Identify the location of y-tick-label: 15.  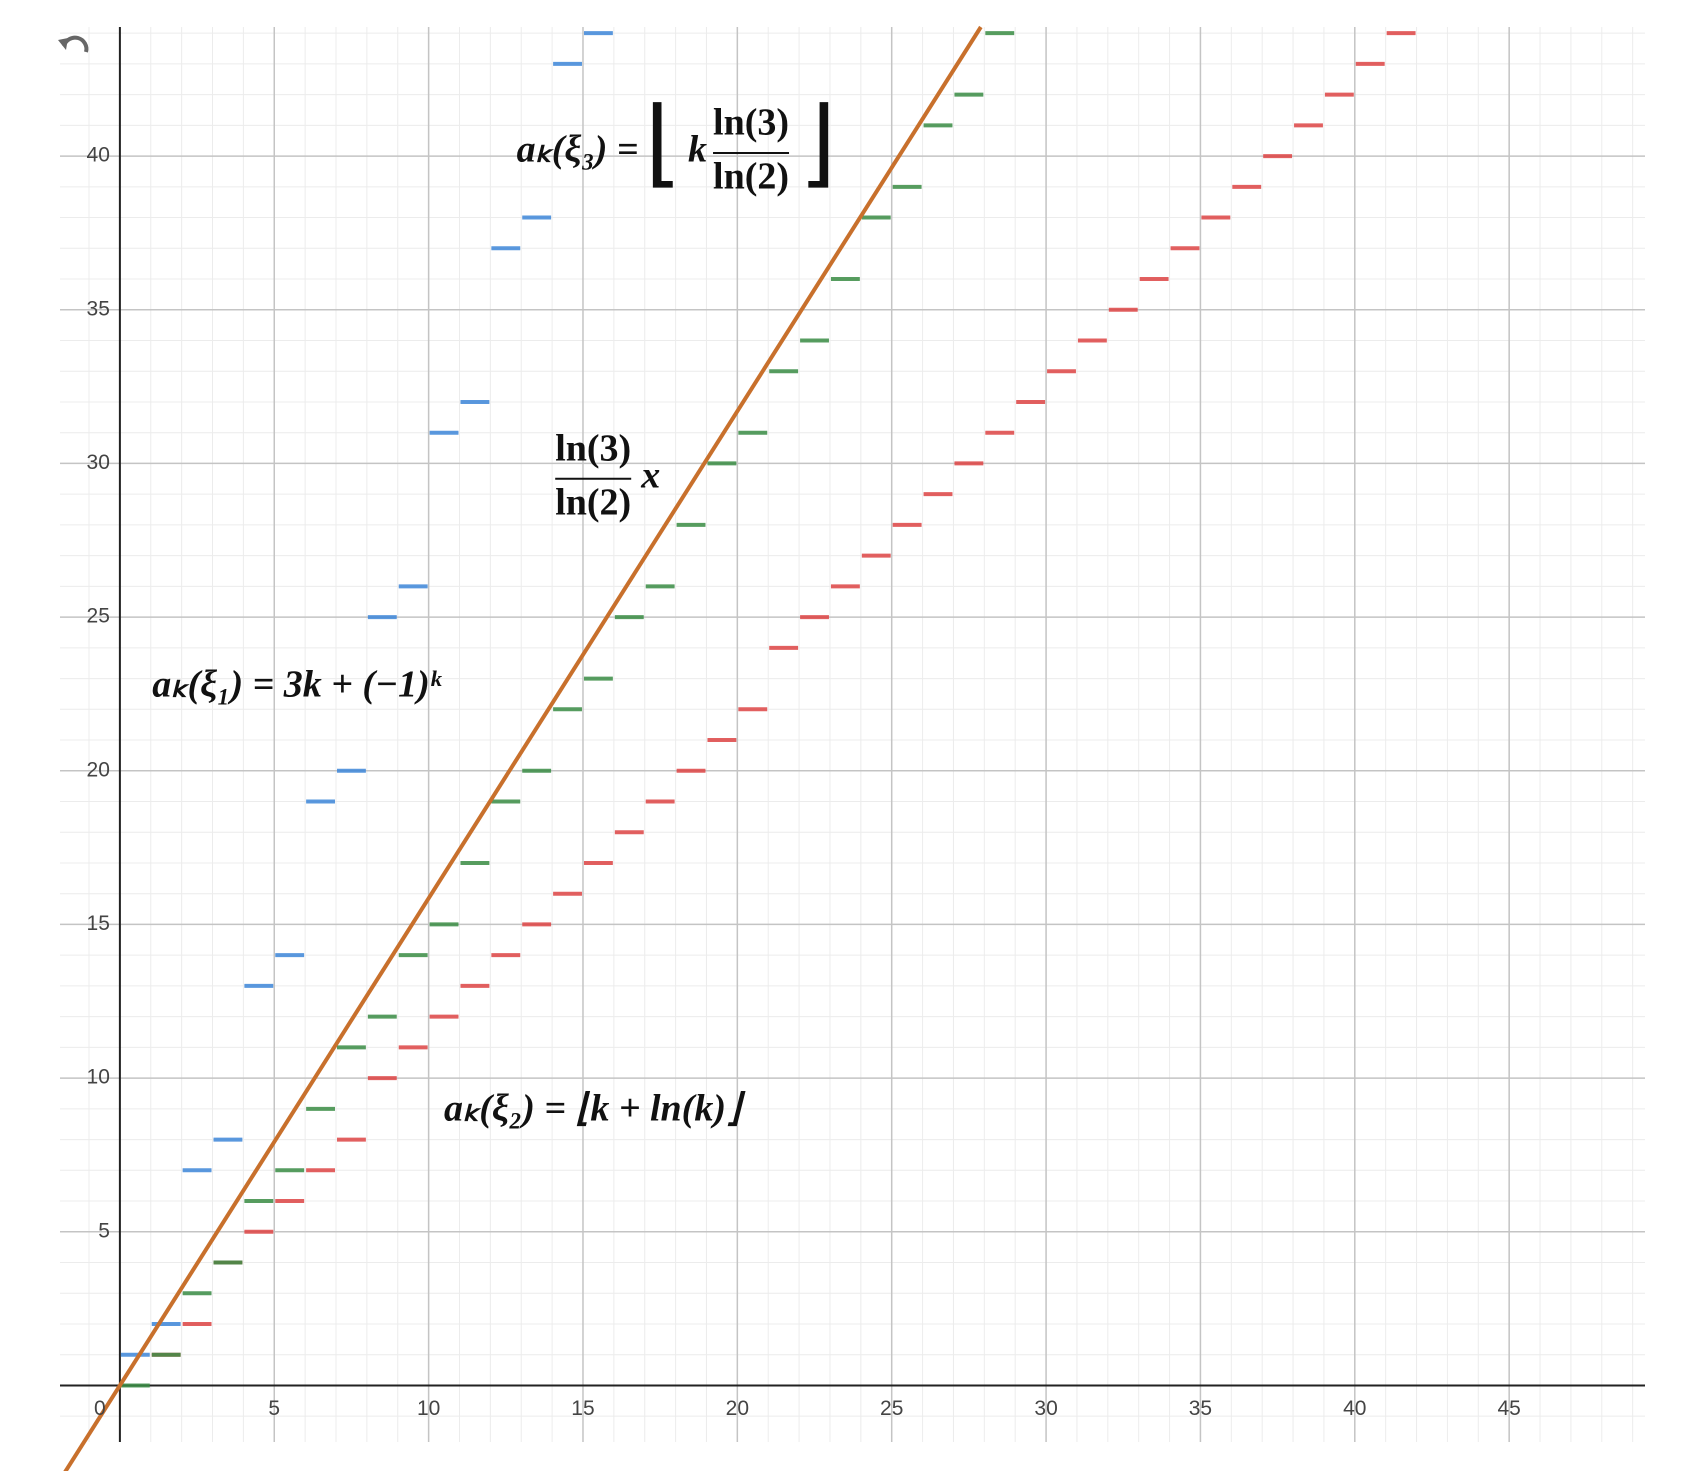
(98, 923).